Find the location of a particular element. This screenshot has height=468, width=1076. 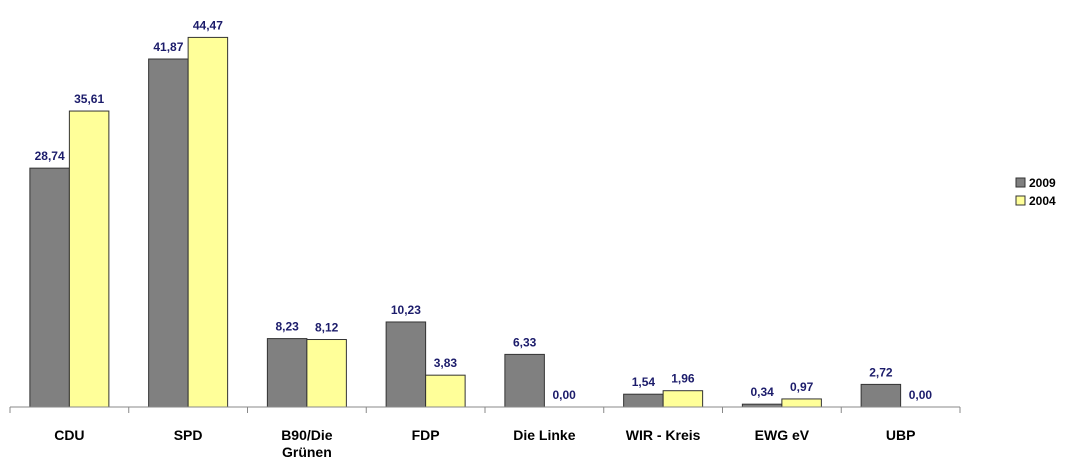

value-label: 1,96 is located at coordinates (683, 379).